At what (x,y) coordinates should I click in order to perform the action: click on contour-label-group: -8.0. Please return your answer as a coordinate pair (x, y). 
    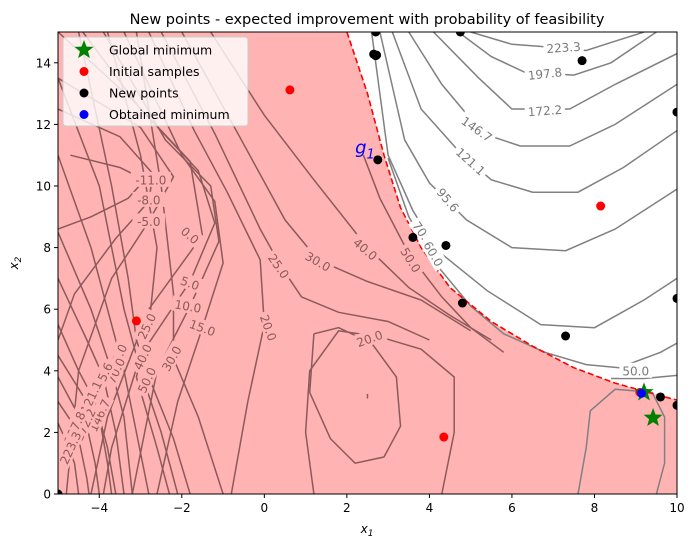
    Looking at the image, I should click on (149, 199).